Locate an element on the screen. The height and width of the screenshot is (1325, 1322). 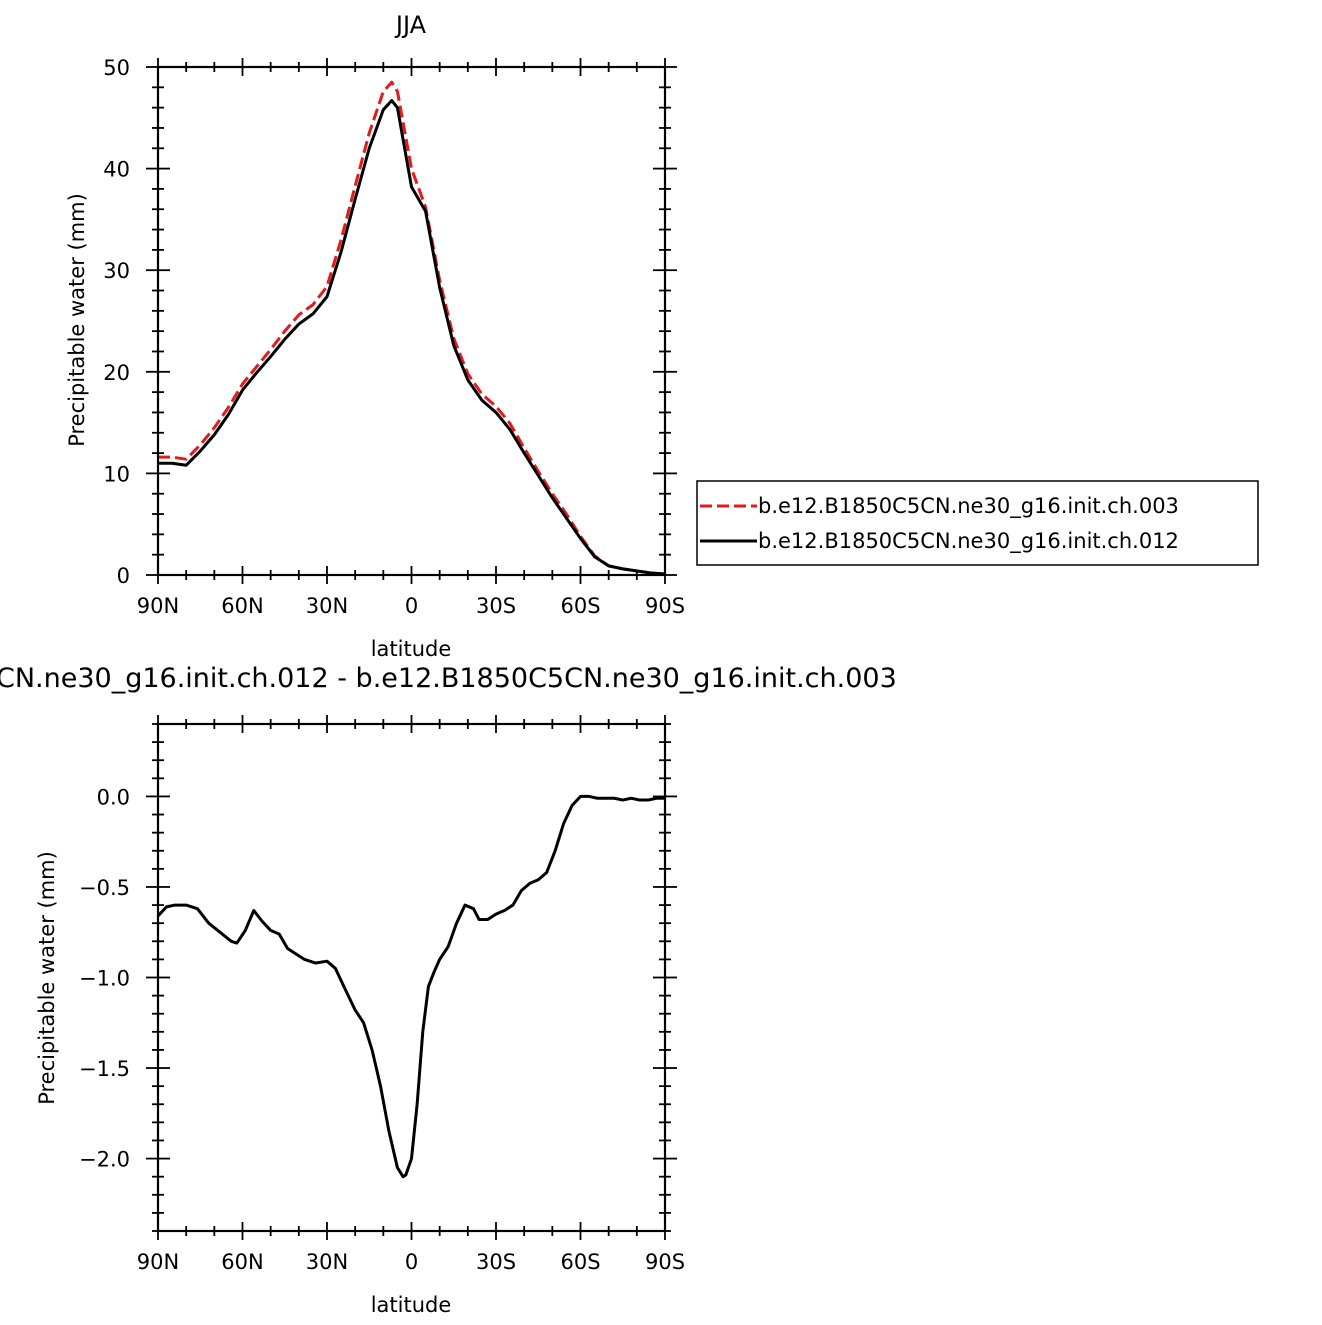
bottom-series-0-line is located at coordinates (411, 986).